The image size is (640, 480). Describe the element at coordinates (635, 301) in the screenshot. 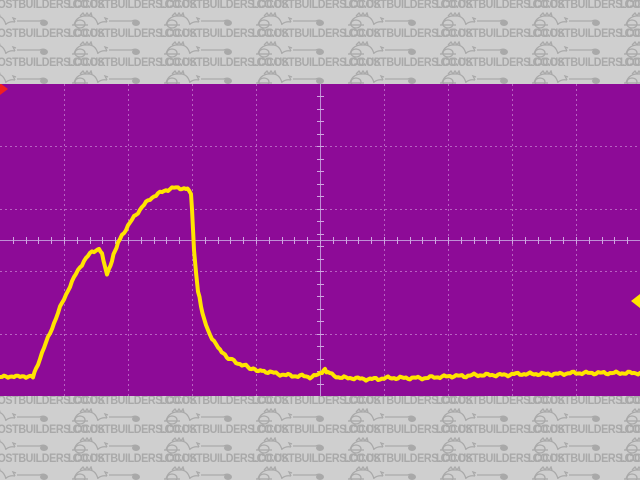

I see `trigger-level-marker` at that location.